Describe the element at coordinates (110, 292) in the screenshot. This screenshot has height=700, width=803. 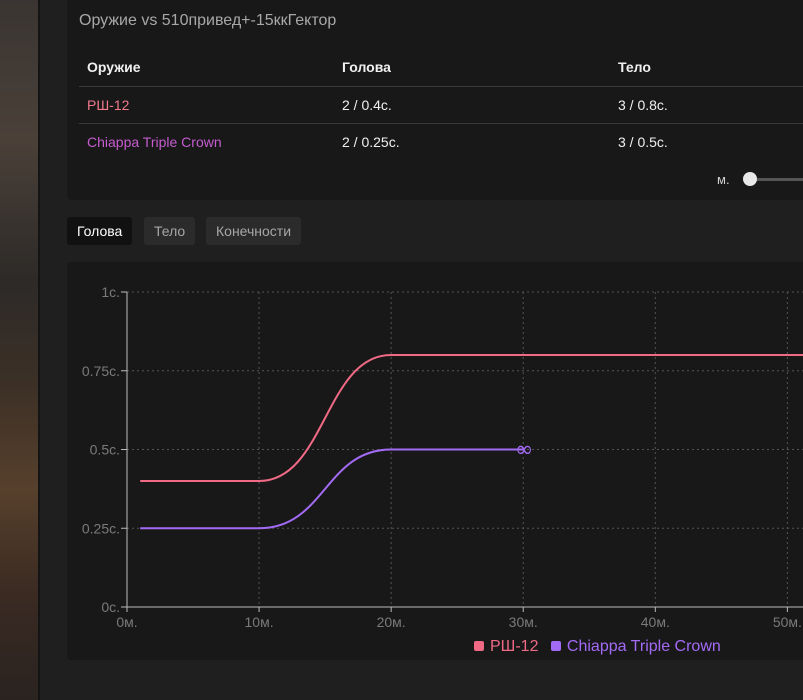
I see `y-tick-label: 1с.` at that location.